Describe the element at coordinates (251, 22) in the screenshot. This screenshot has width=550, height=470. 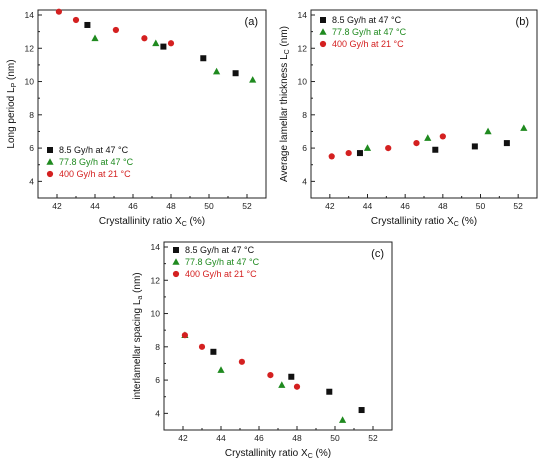
I see `panel-label: (a)` at that location.